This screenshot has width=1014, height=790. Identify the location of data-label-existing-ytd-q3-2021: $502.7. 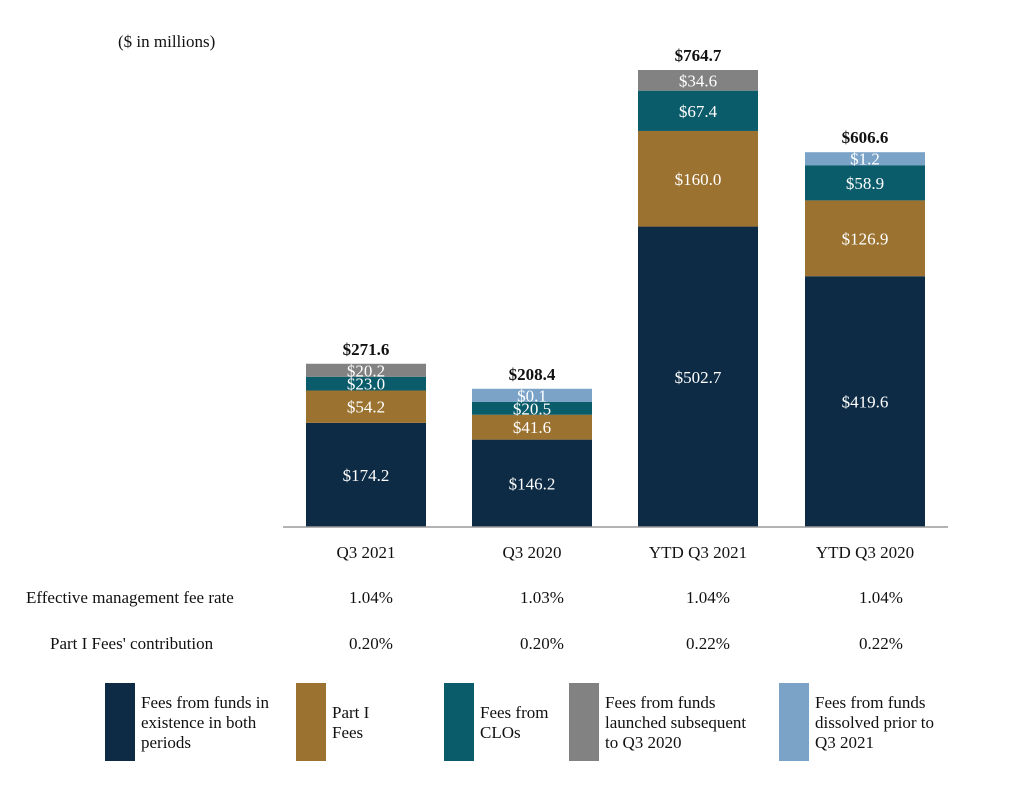
(698, 377).